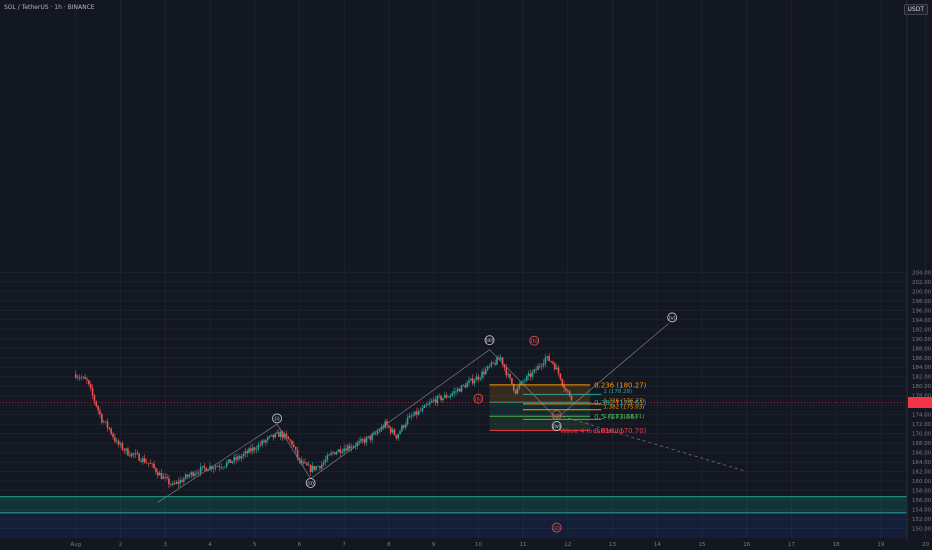 The height and width of the screenshot is (550, 932). Describe the element at coordinates (836, 545) in the screenshot. I see `x-tick-label: 18` at that location.